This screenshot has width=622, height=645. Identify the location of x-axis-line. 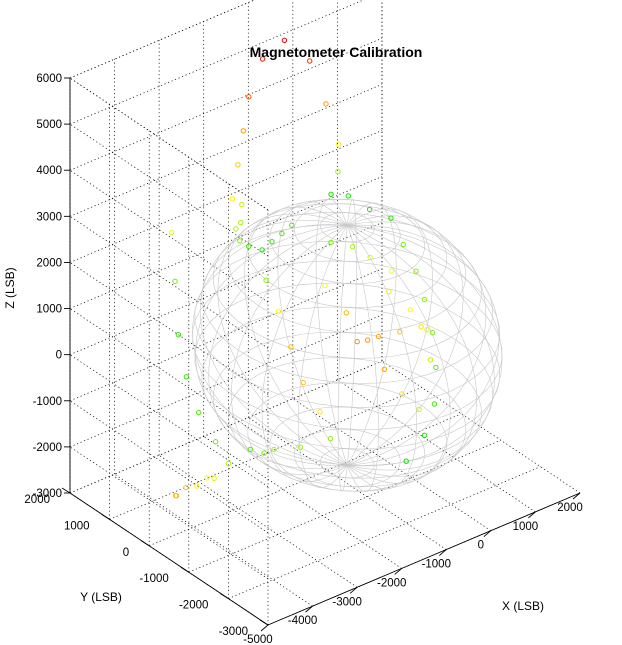
(424, 559).